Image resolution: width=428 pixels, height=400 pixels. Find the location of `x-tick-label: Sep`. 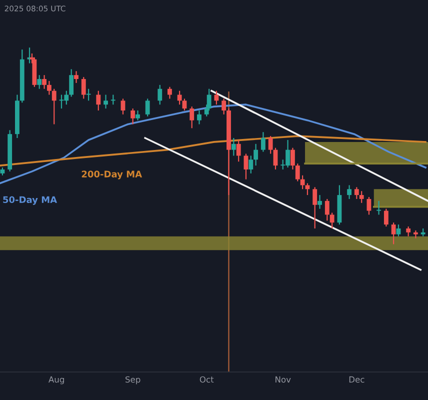

x-tick-label: Sep is located at coordinates (133, 380).